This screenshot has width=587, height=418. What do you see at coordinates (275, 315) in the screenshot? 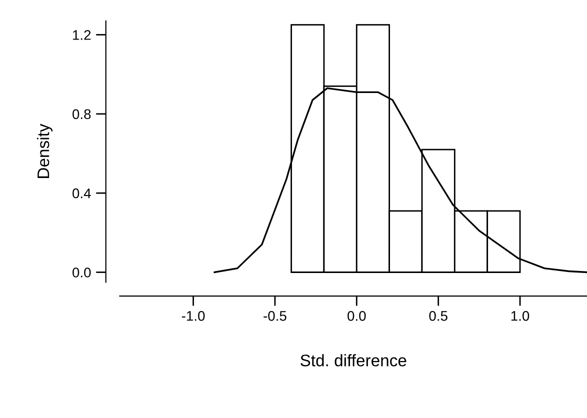
I see `x-tick-label: -0.5` at bounding box center [275, 315].